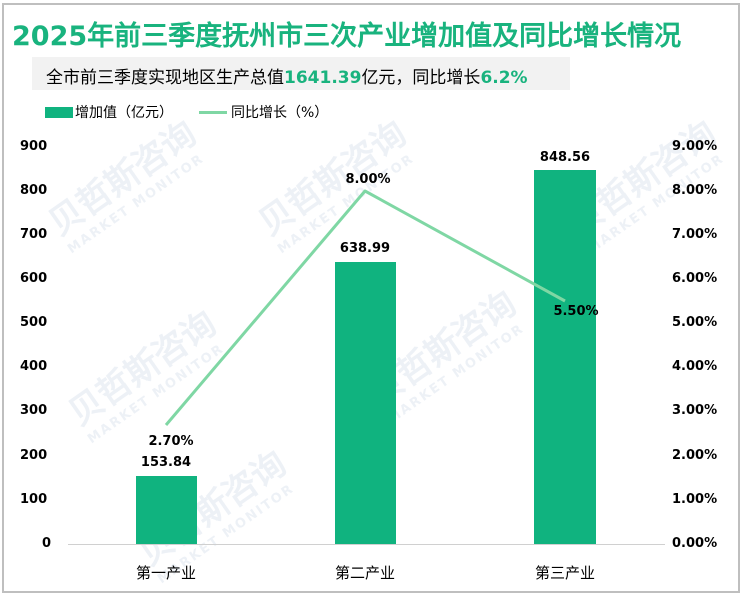 This screenshot has height=595, width=742. I want to click on left-axis-tick: 0, so click(47, 543).